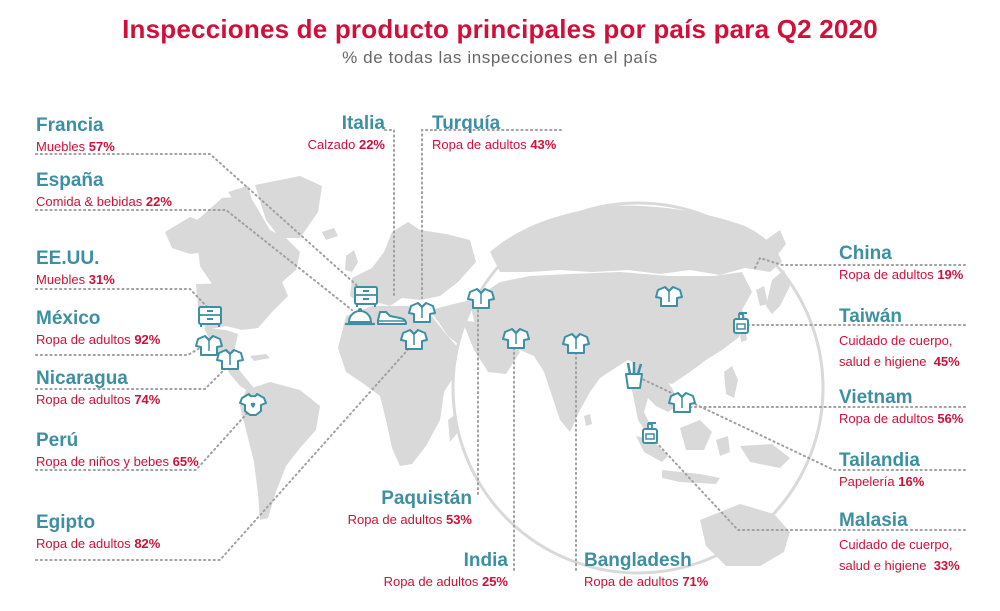 The width and height of the screenshot is (1000, 611). Describe the element at coordinates (494, 144) in the screenshot. I see `category-text: Ropa de adultos 43%` at that location.